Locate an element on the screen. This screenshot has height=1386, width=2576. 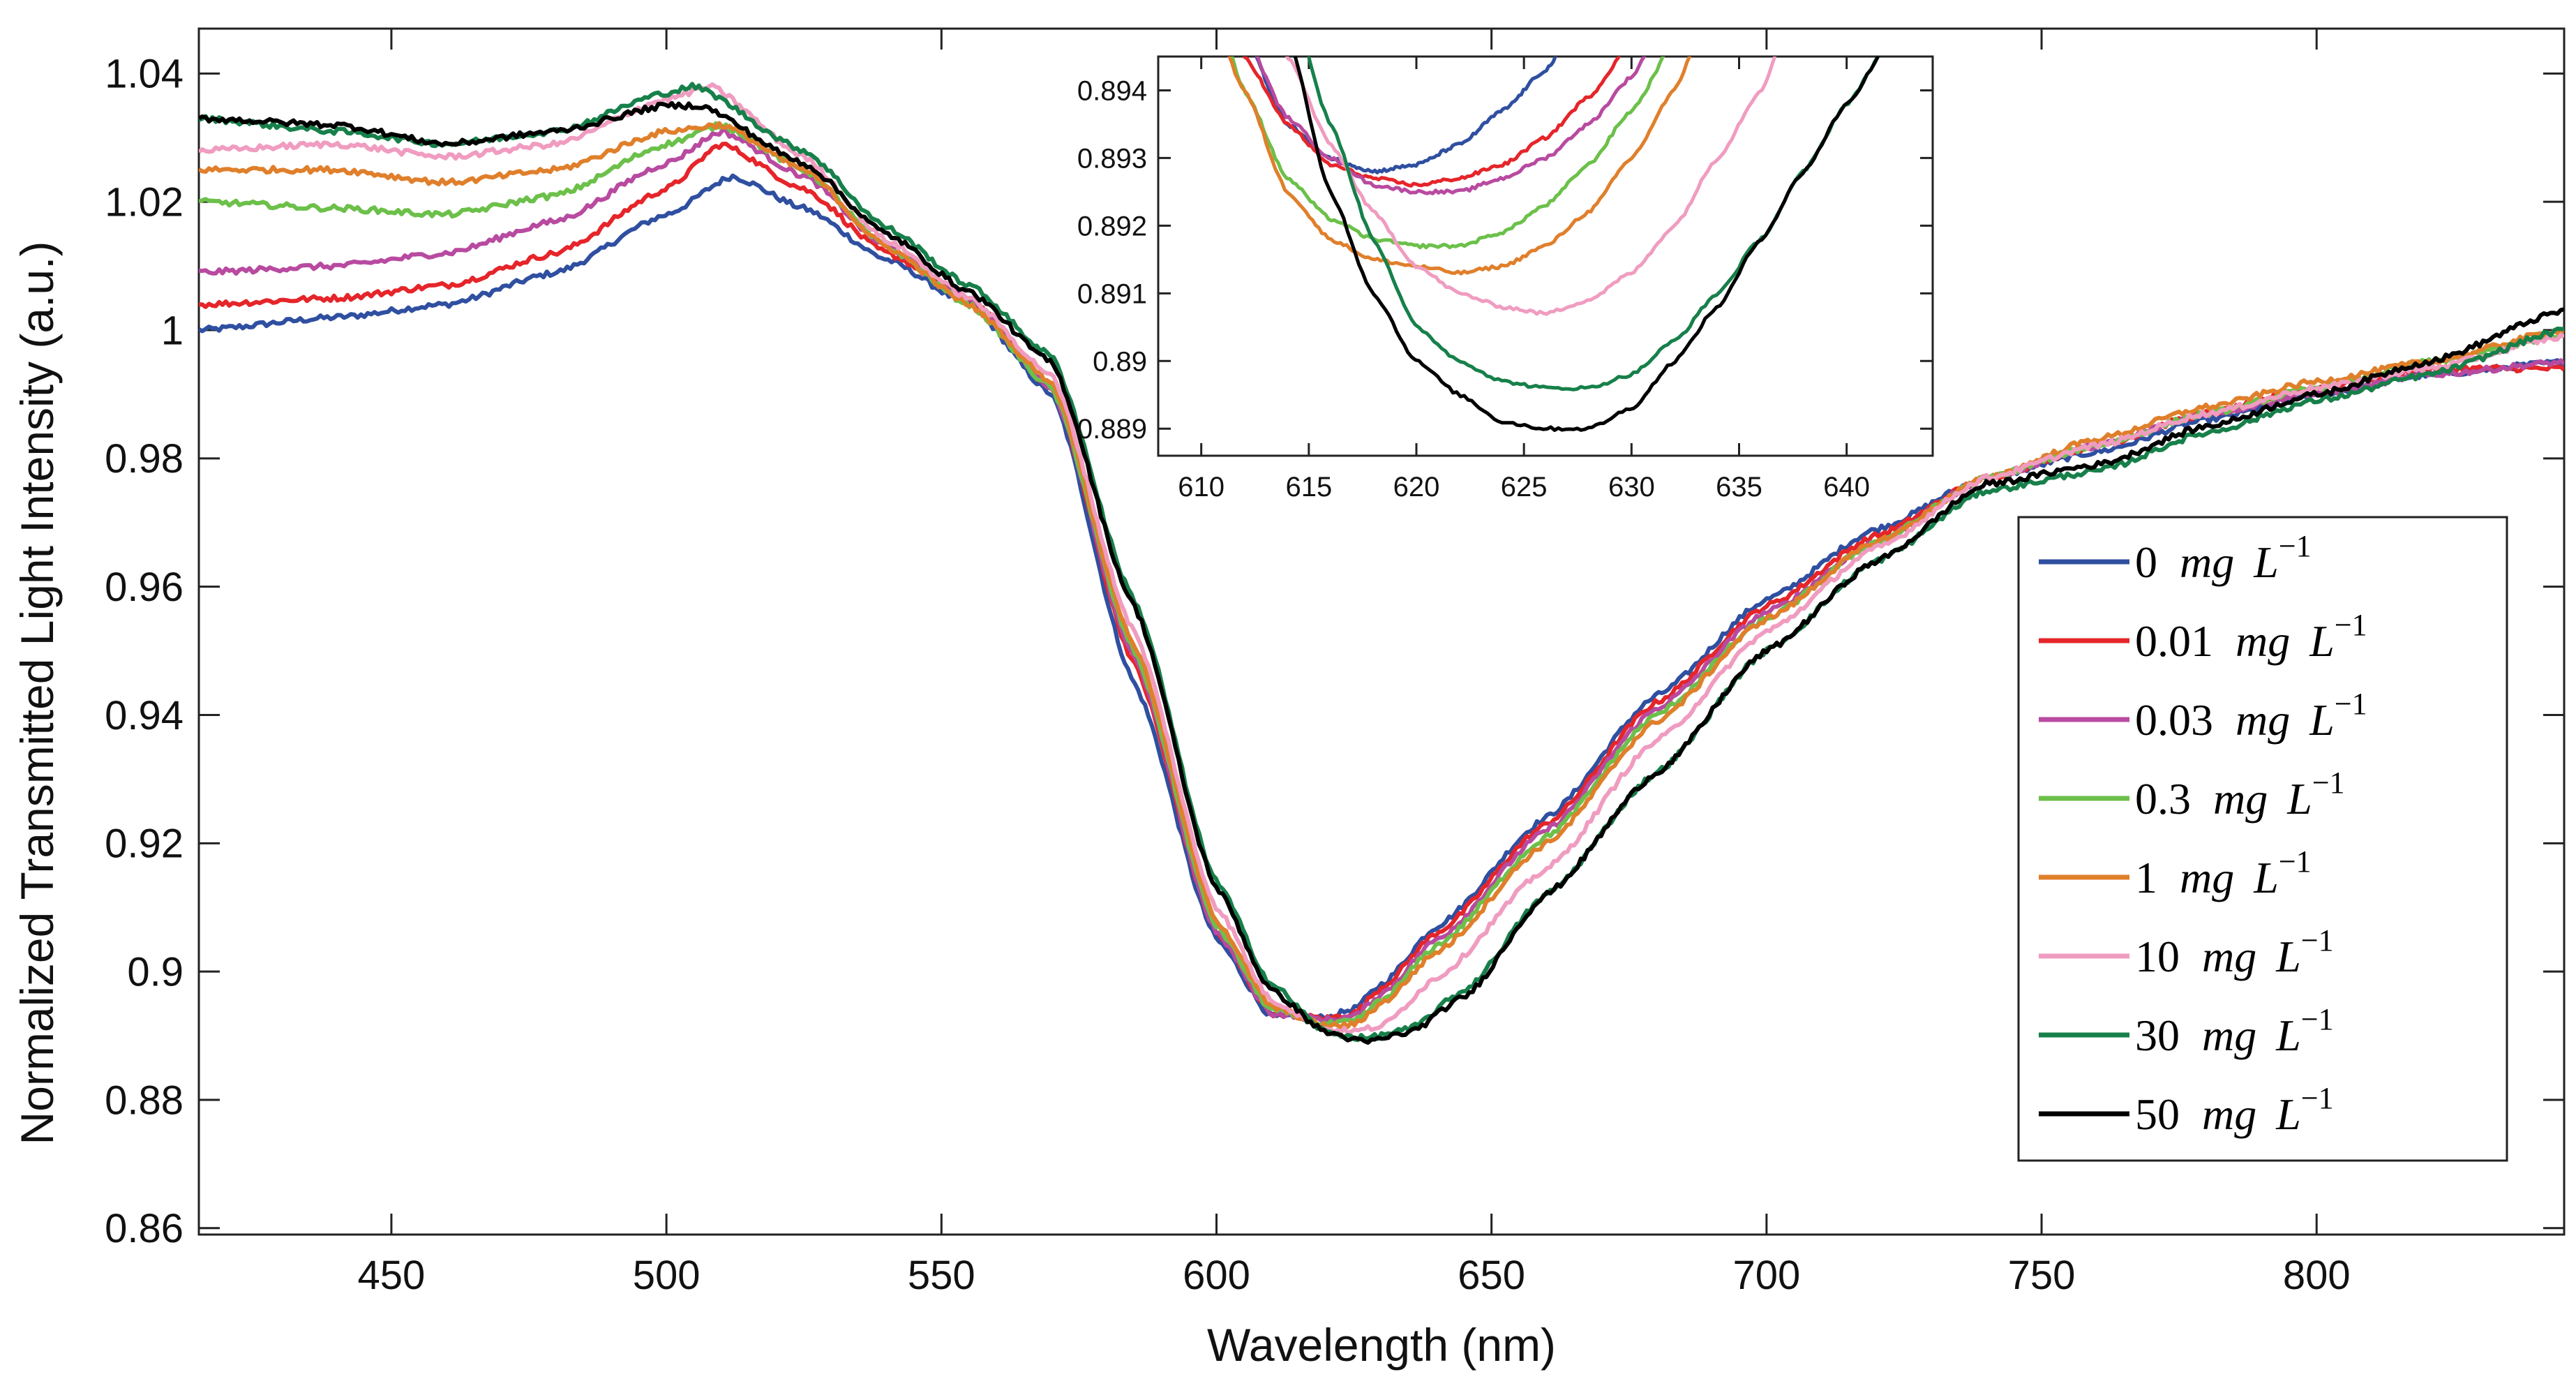
x-tick-label: 620 is located at coordinates (1416, 487).